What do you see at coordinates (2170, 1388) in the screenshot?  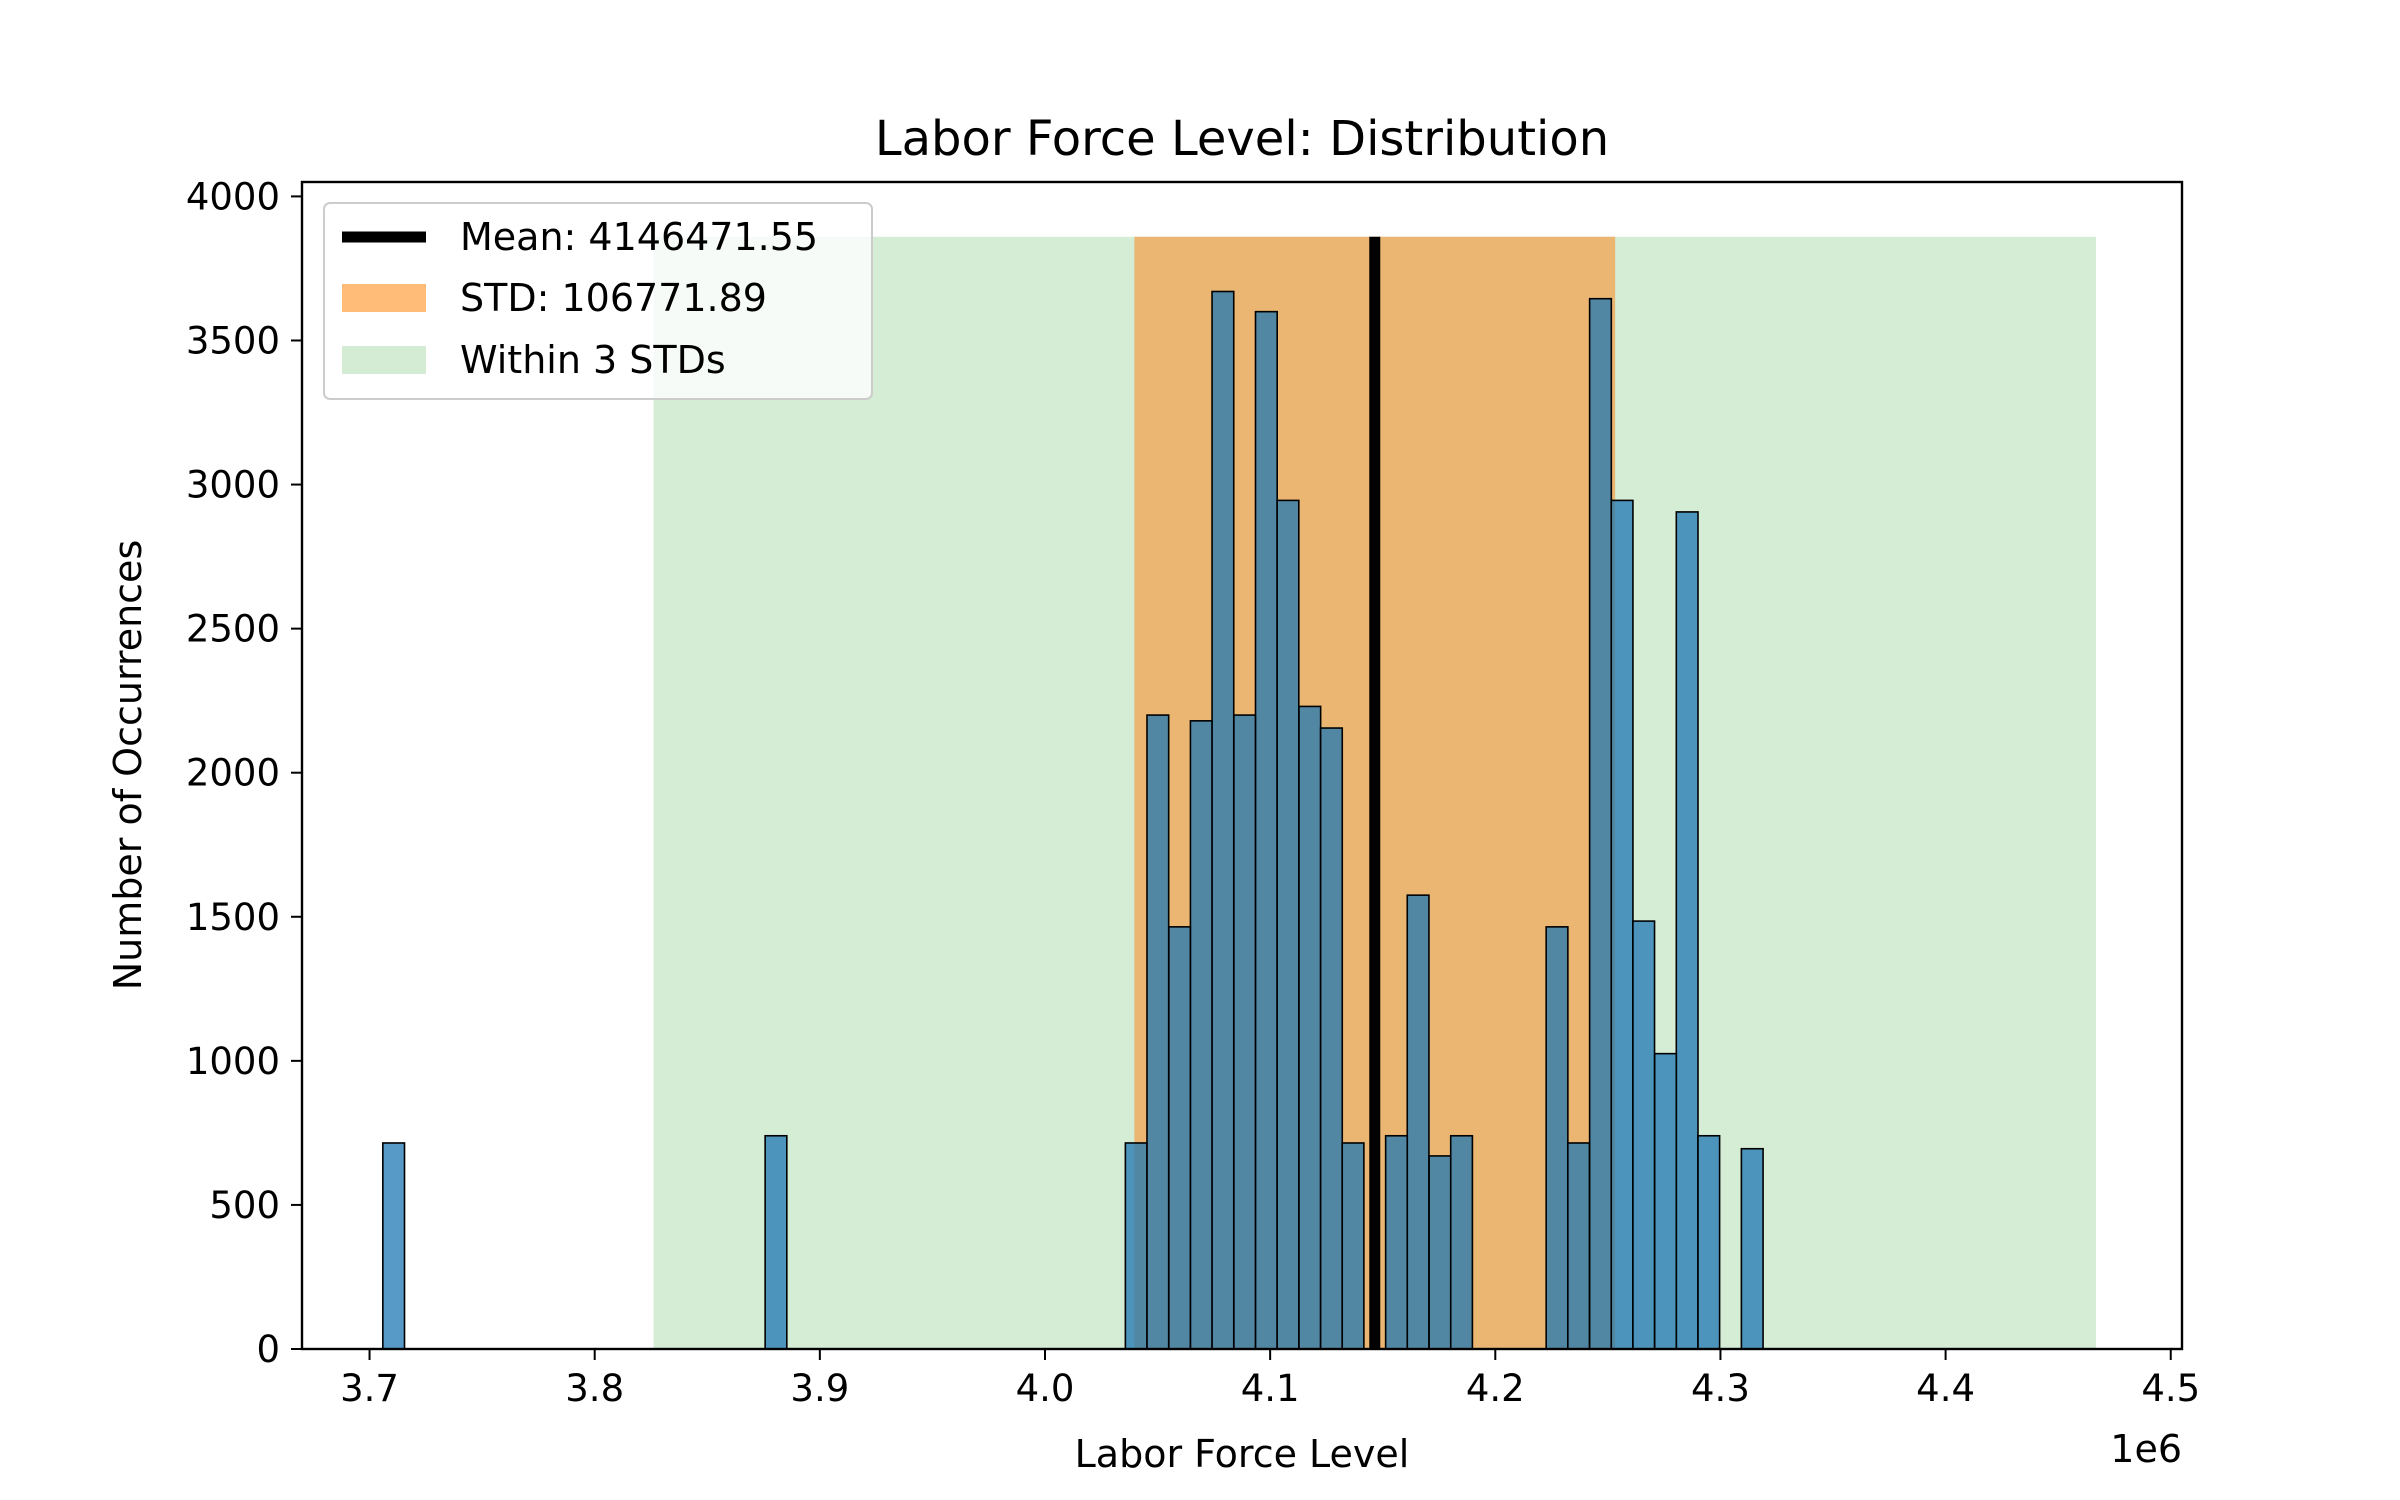 I see `x-tick-label: 4.5` at bounding box center [2170, 1388].